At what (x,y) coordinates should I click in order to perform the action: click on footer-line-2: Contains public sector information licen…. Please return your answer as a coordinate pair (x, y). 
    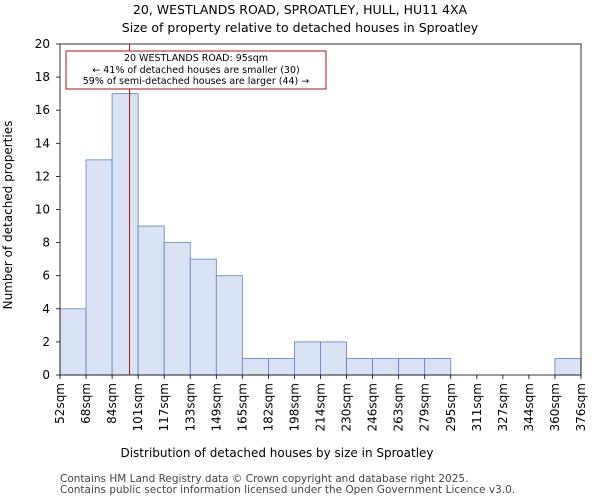
    Looking at the image, I should click on (288, 490).